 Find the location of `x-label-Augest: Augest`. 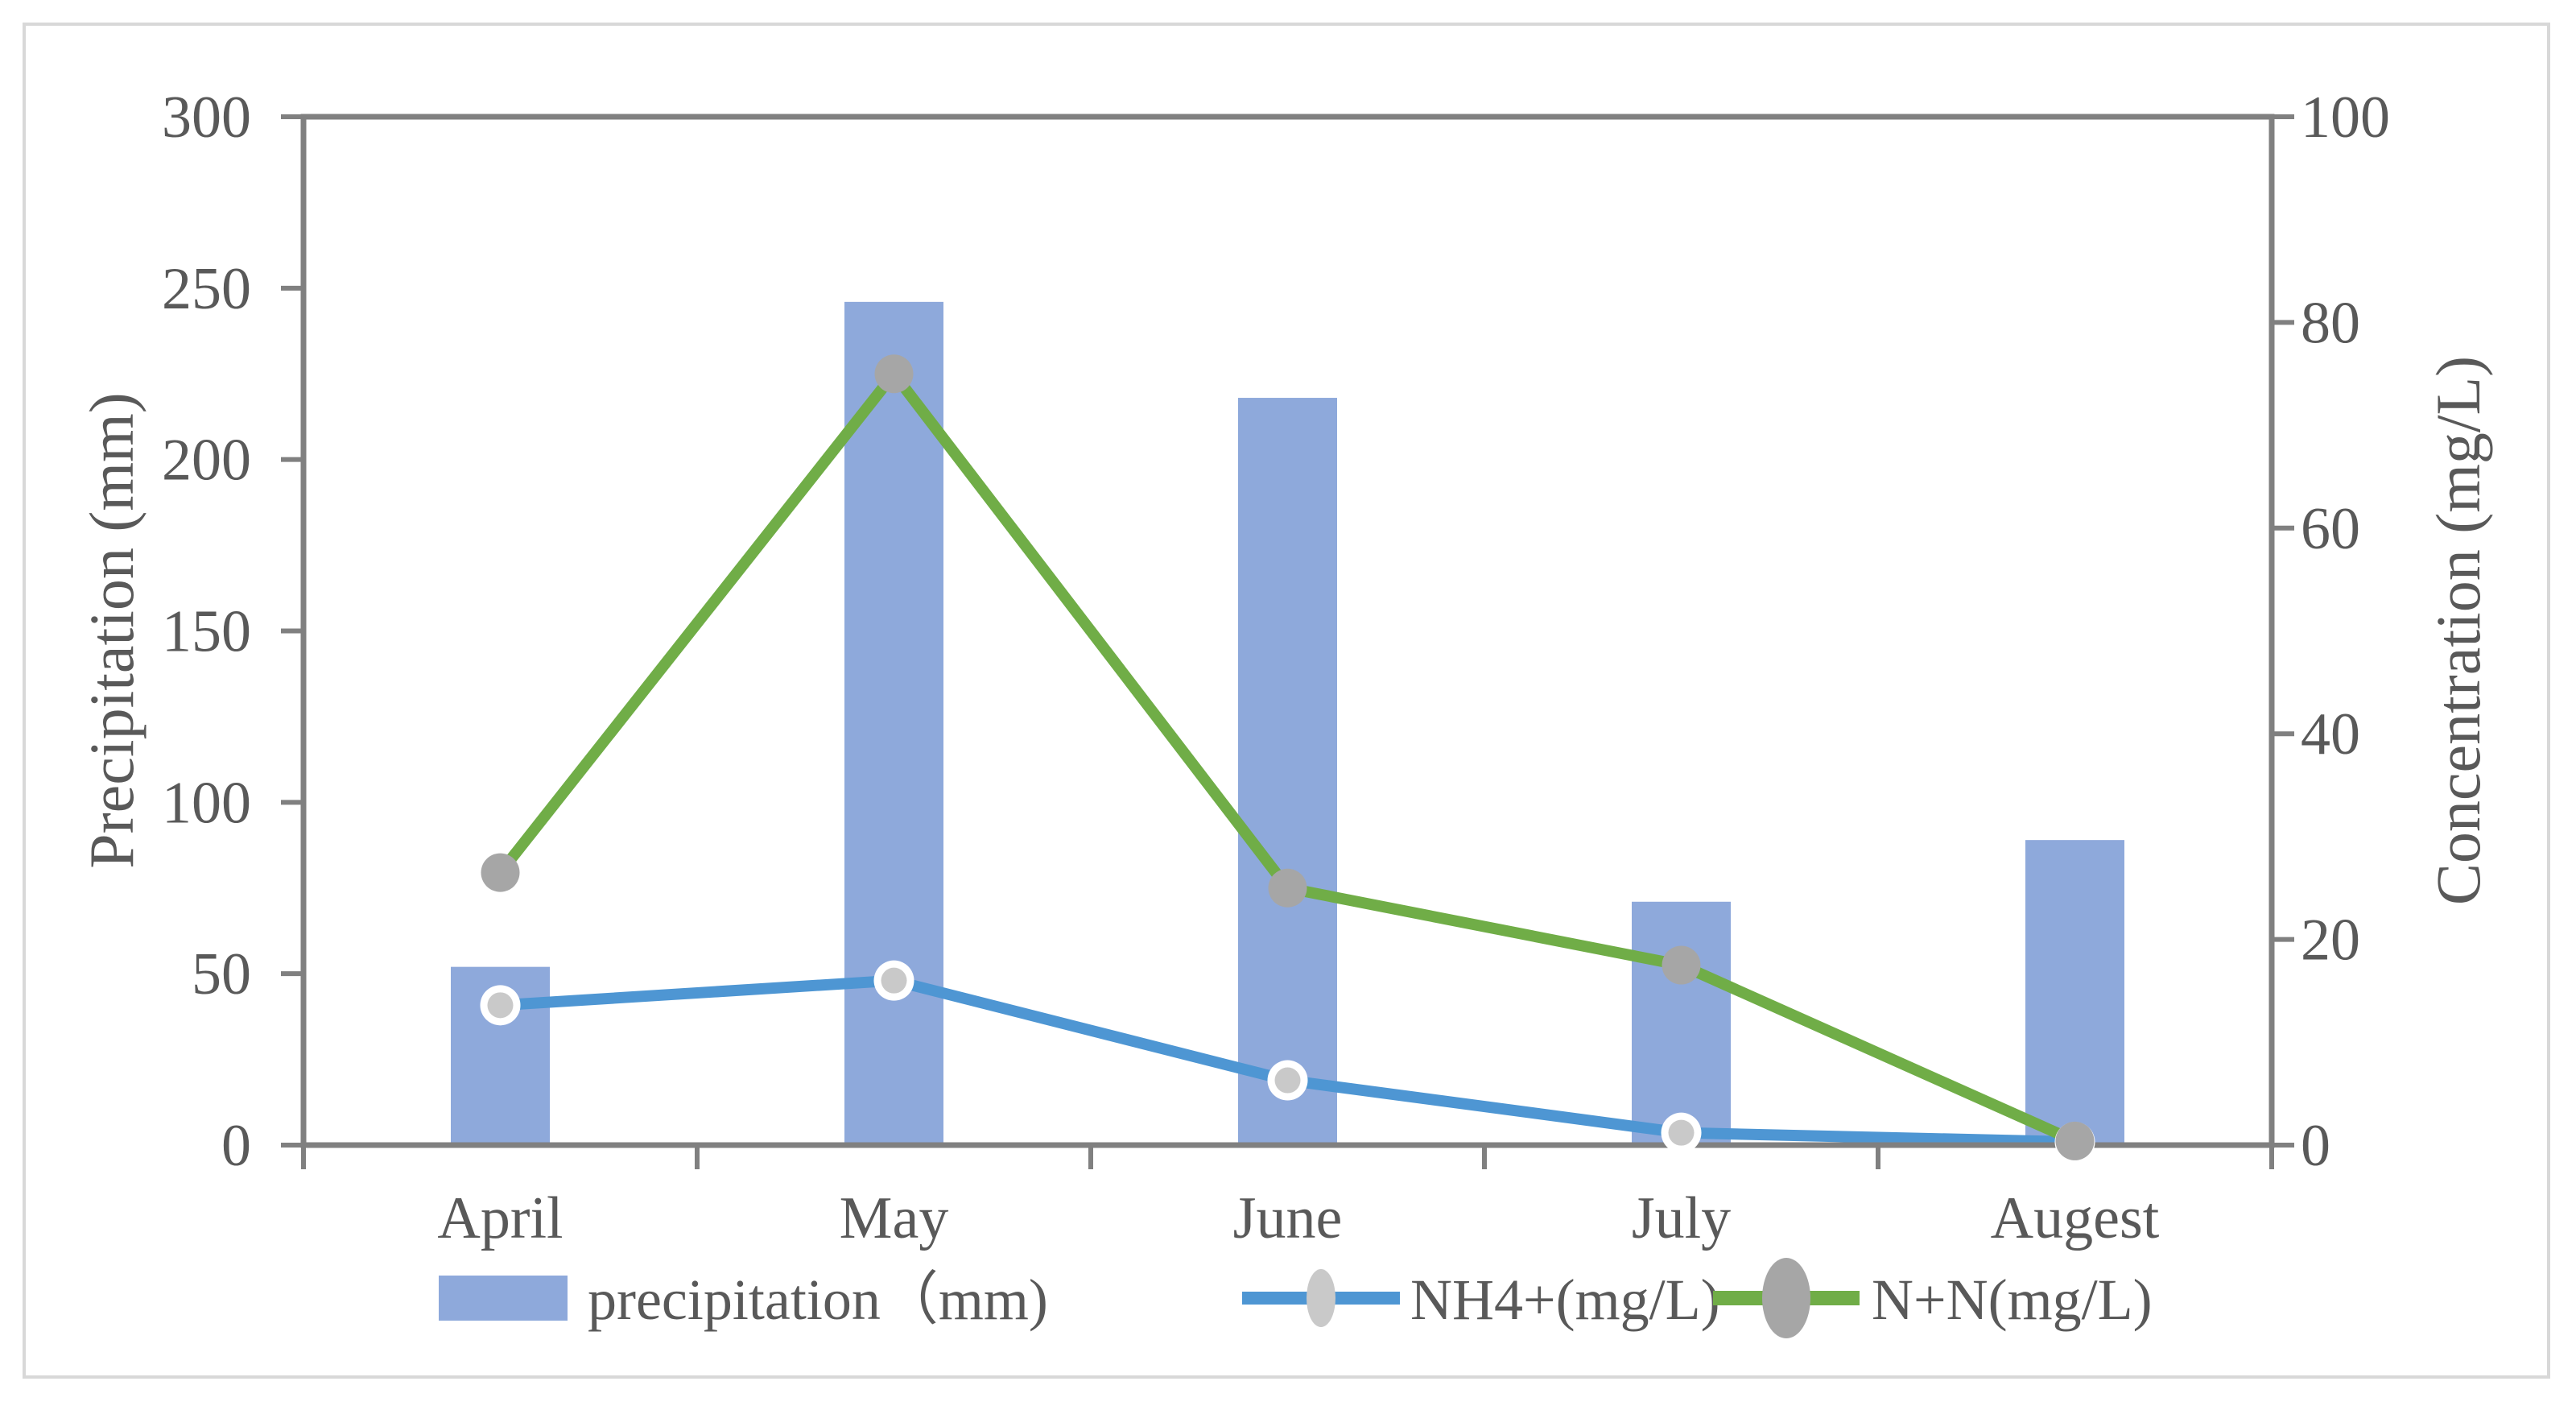

x-label-Augest: Augest is located at coordinates (2075, 1218).